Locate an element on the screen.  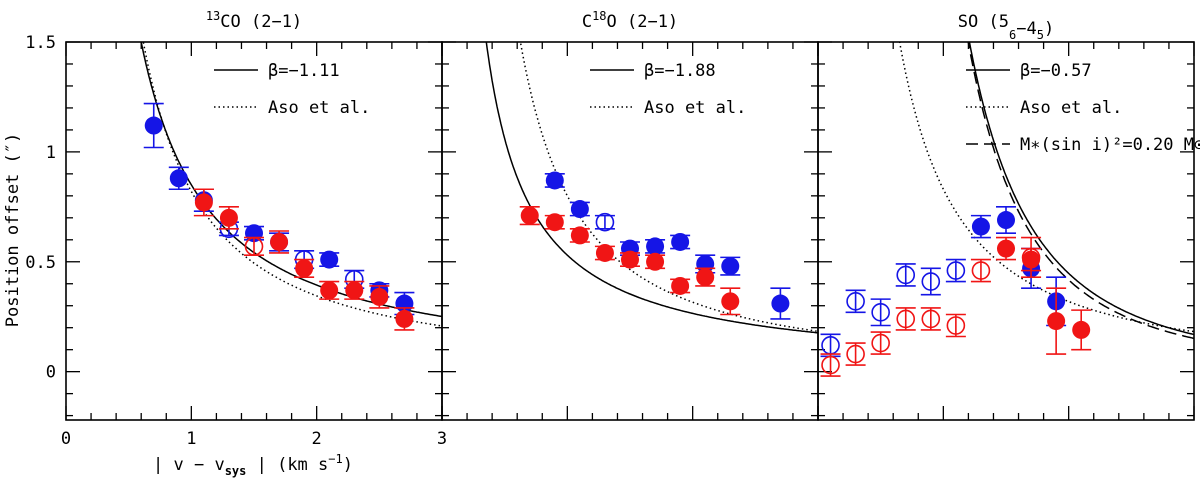
panel-title-part: 18 is located at coordinates (599, 16).